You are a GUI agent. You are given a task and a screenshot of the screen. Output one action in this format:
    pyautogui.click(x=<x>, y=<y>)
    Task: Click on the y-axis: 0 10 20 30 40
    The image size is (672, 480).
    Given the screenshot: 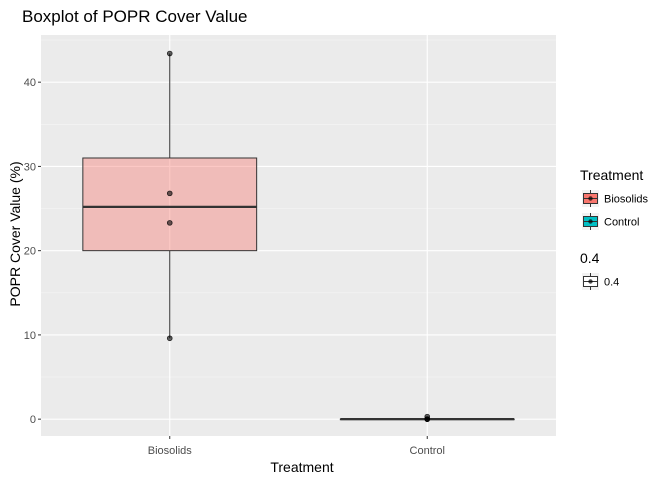 What is the action you would take?
    pyautogui.click(x=32, y=251)
    